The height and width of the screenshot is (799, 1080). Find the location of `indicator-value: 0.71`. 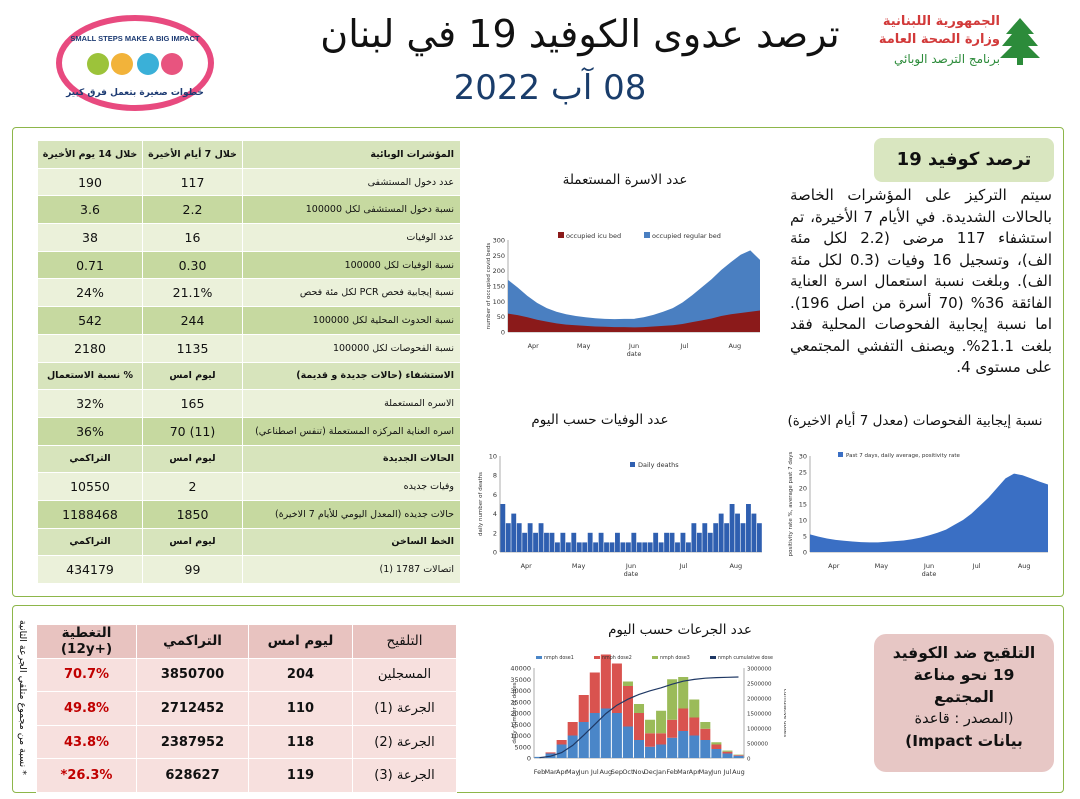

indicator-value: 0.71 is located at coordinates (90, 265).